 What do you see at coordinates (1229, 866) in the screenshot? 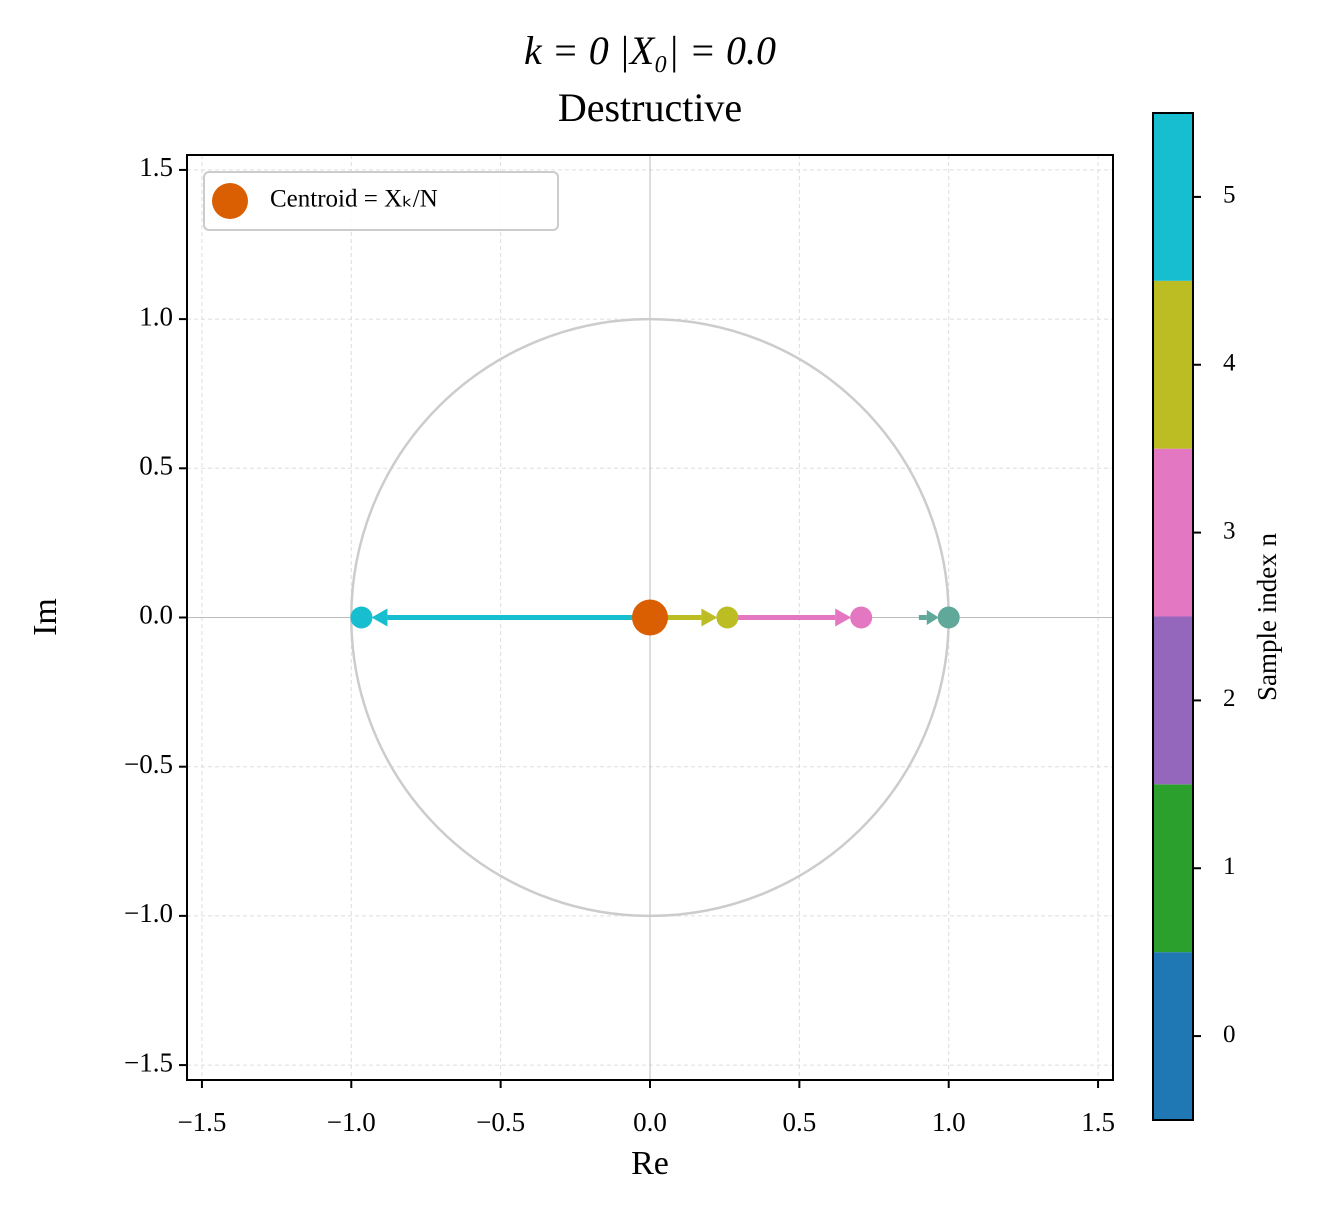
I see `colorbar-tick-label: 1` at bounding box center [1229, 866].